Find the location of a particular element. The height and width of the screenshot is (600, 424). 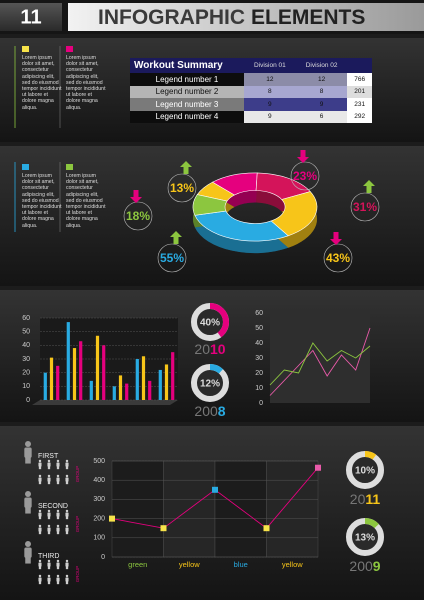

data-label: 18% is located at coordinates (138, 216).